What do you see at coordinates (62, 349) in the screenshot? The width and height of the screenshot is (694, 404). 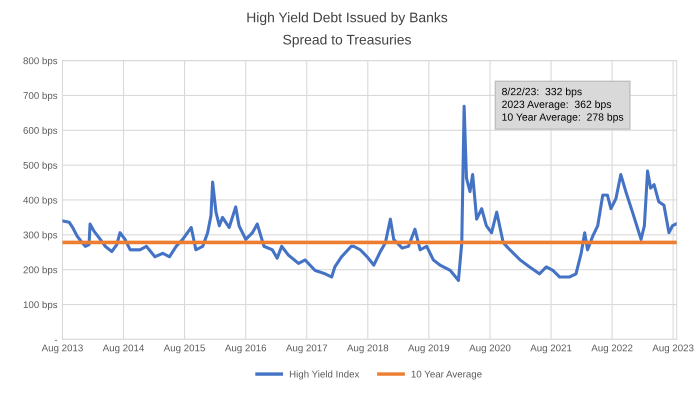 I see `x-tick-label: Aug 2013` at bounding box center [62, 349].